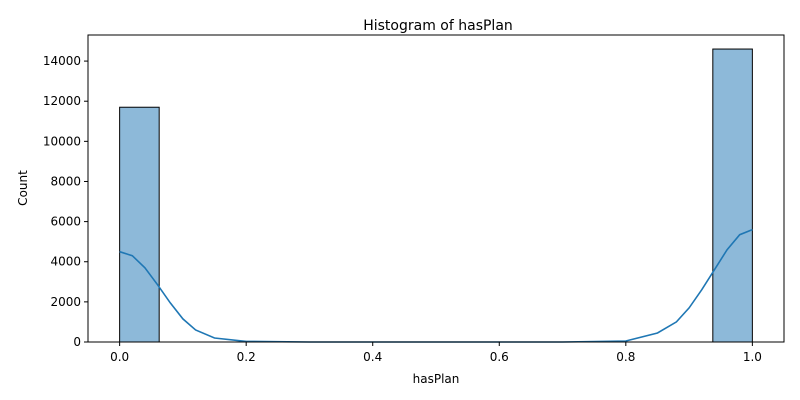 The width and height of the screenshot is (800, 400). What do you see at coordinates (65, 222) in the screenshot?
I see `y-tick-label: 6000` at bounding box center [65, 222].